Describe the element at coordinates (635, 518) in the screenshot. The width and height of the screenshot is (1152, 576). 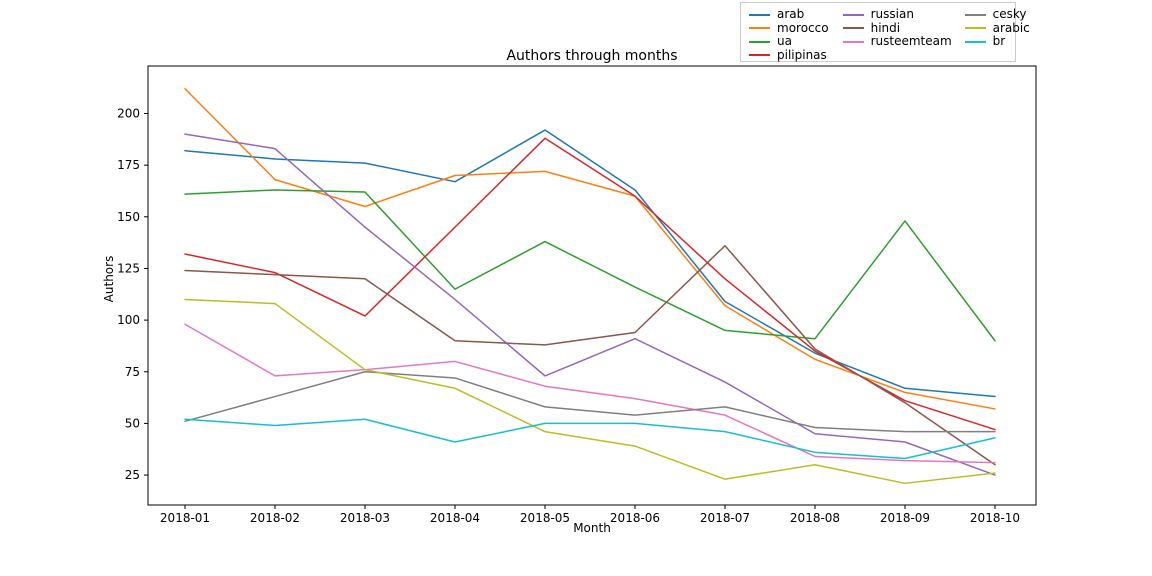
I see `x-tick-label: 2018-06` at that location.